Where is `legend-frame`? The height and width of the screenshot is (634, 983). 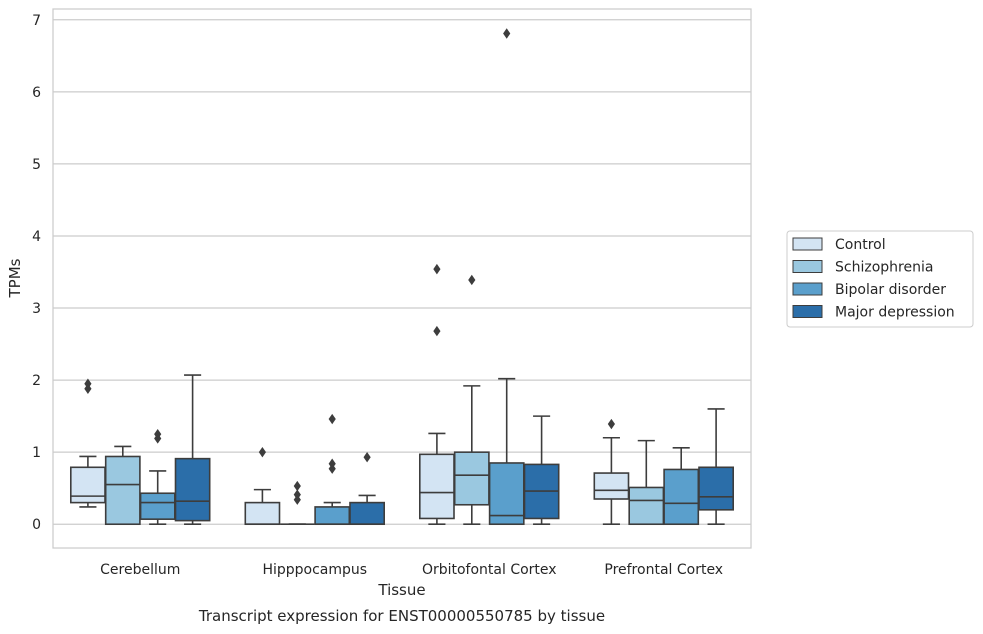
legend-frame is located at coordinates (880, 279).